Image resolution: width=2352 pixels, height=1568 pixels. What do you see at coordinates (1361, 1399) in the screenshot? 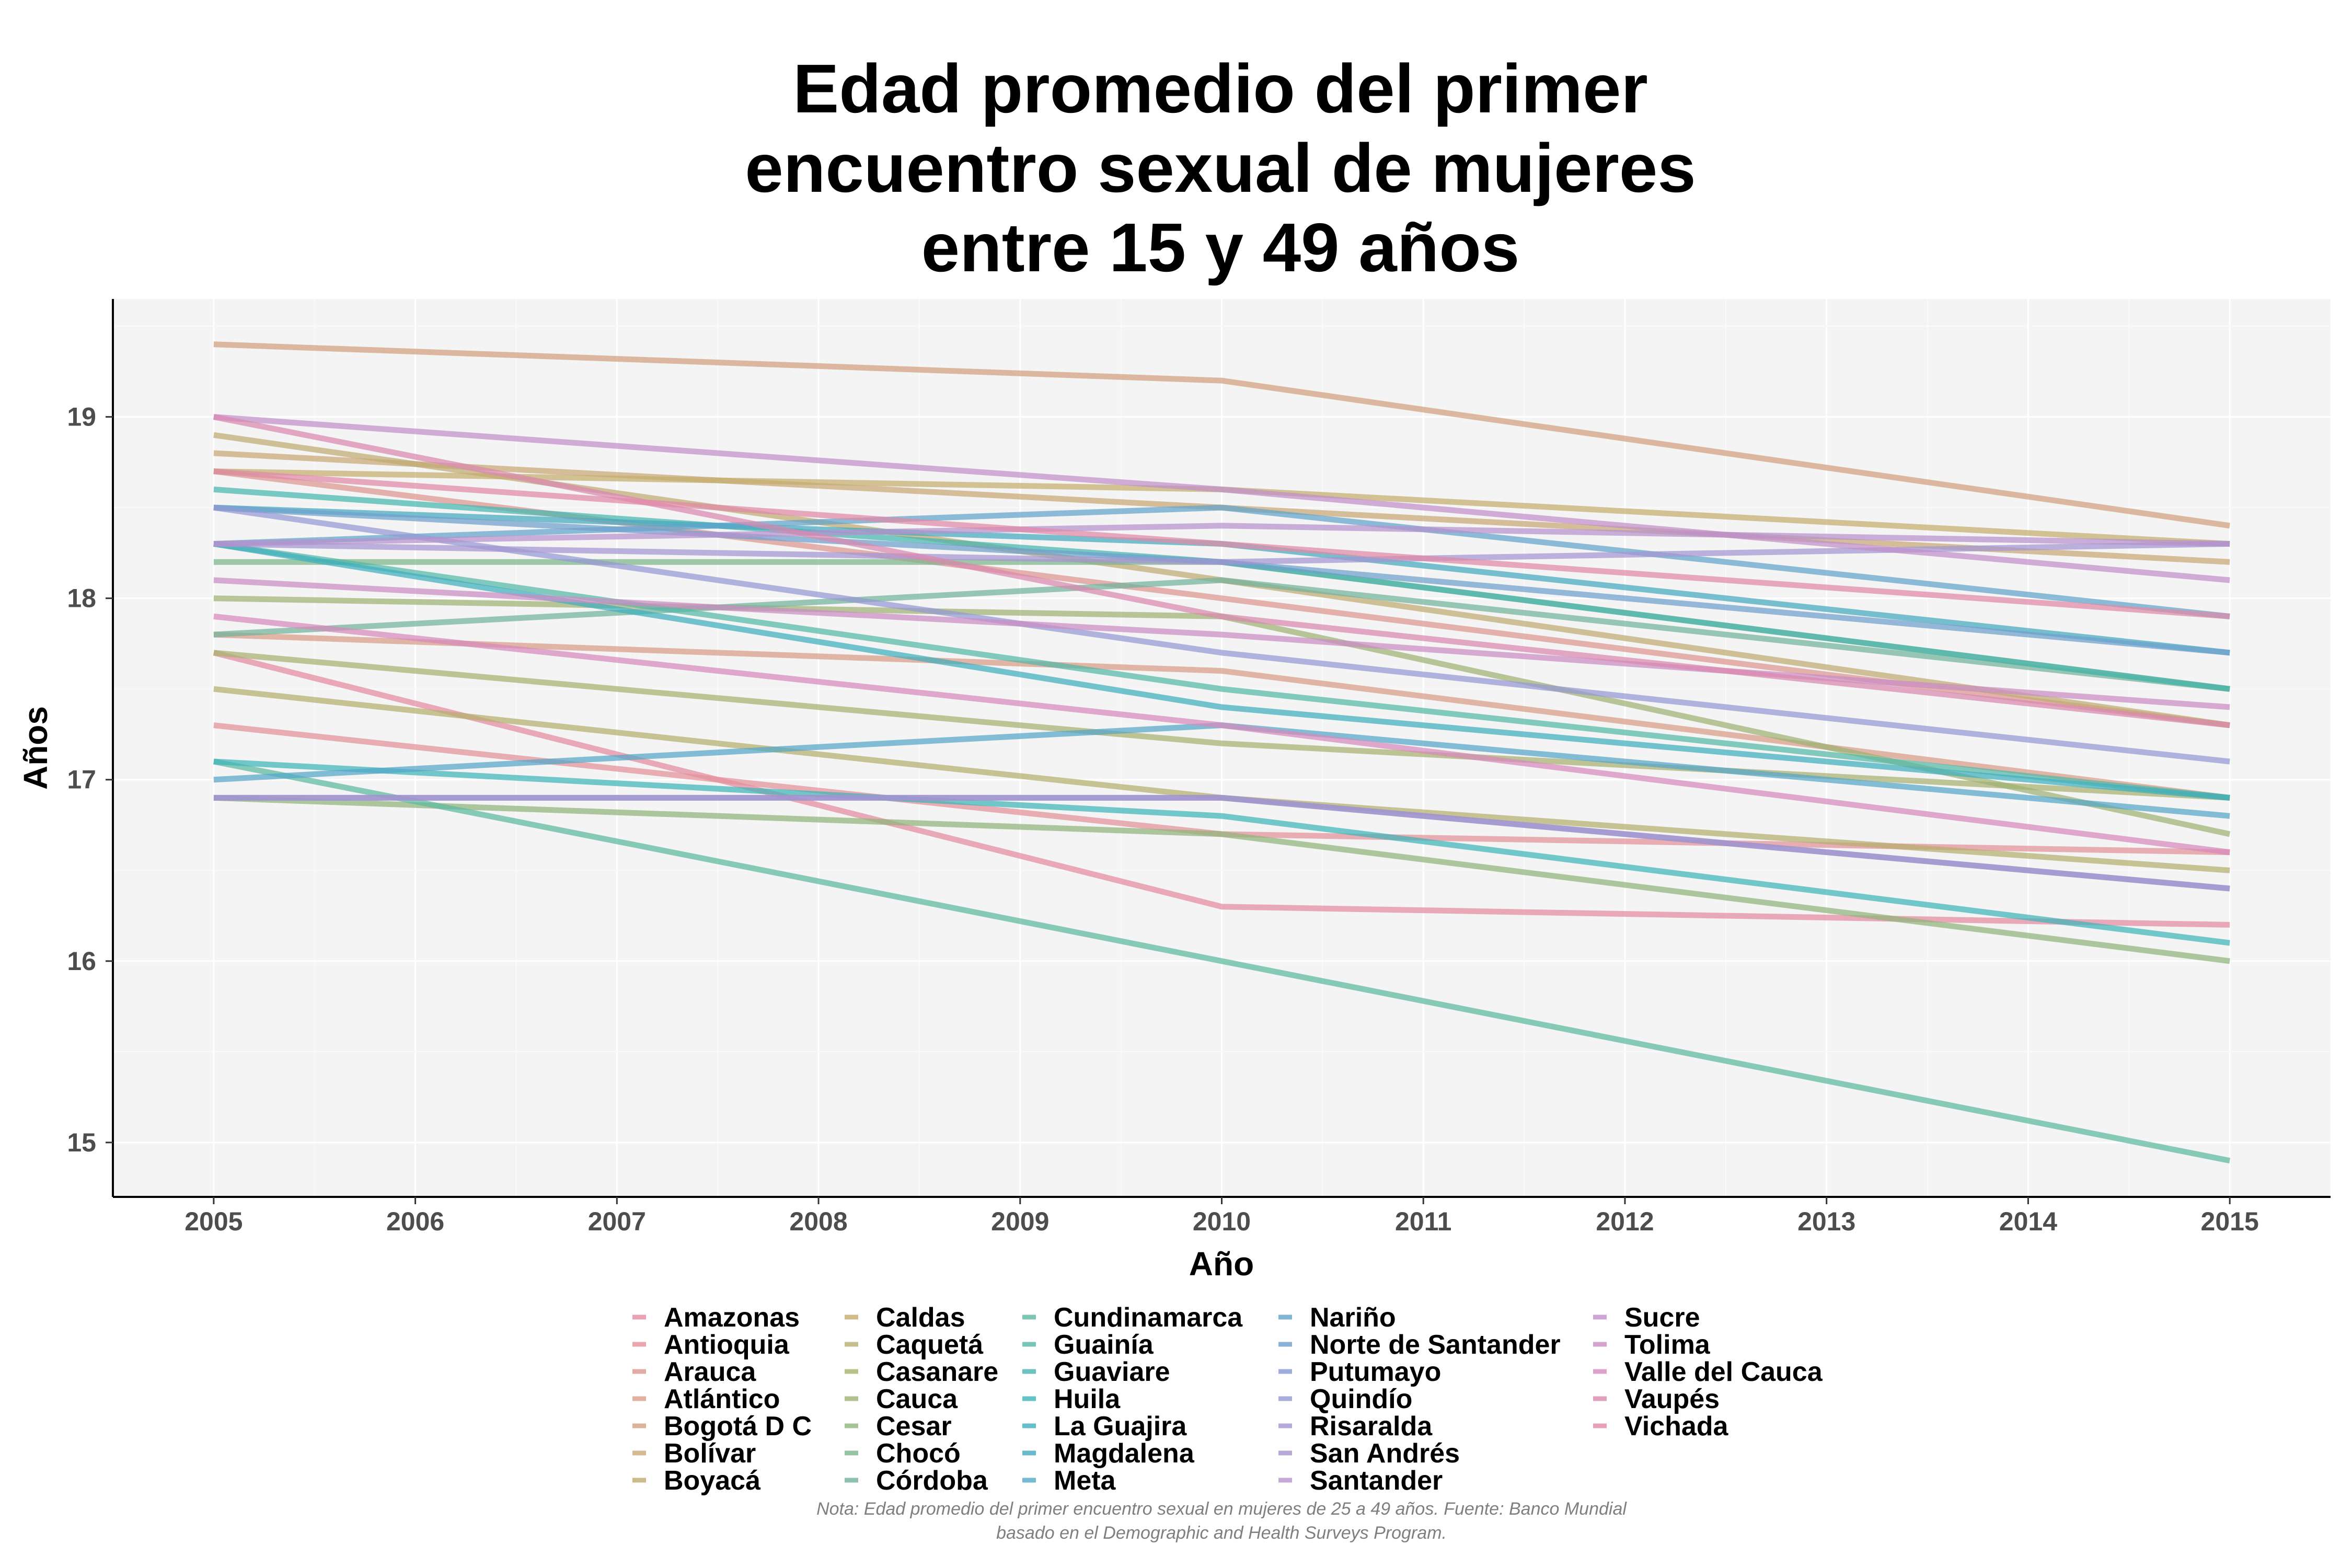
I see `legend-label: Quindío` at bounding box center [1361, 1399].